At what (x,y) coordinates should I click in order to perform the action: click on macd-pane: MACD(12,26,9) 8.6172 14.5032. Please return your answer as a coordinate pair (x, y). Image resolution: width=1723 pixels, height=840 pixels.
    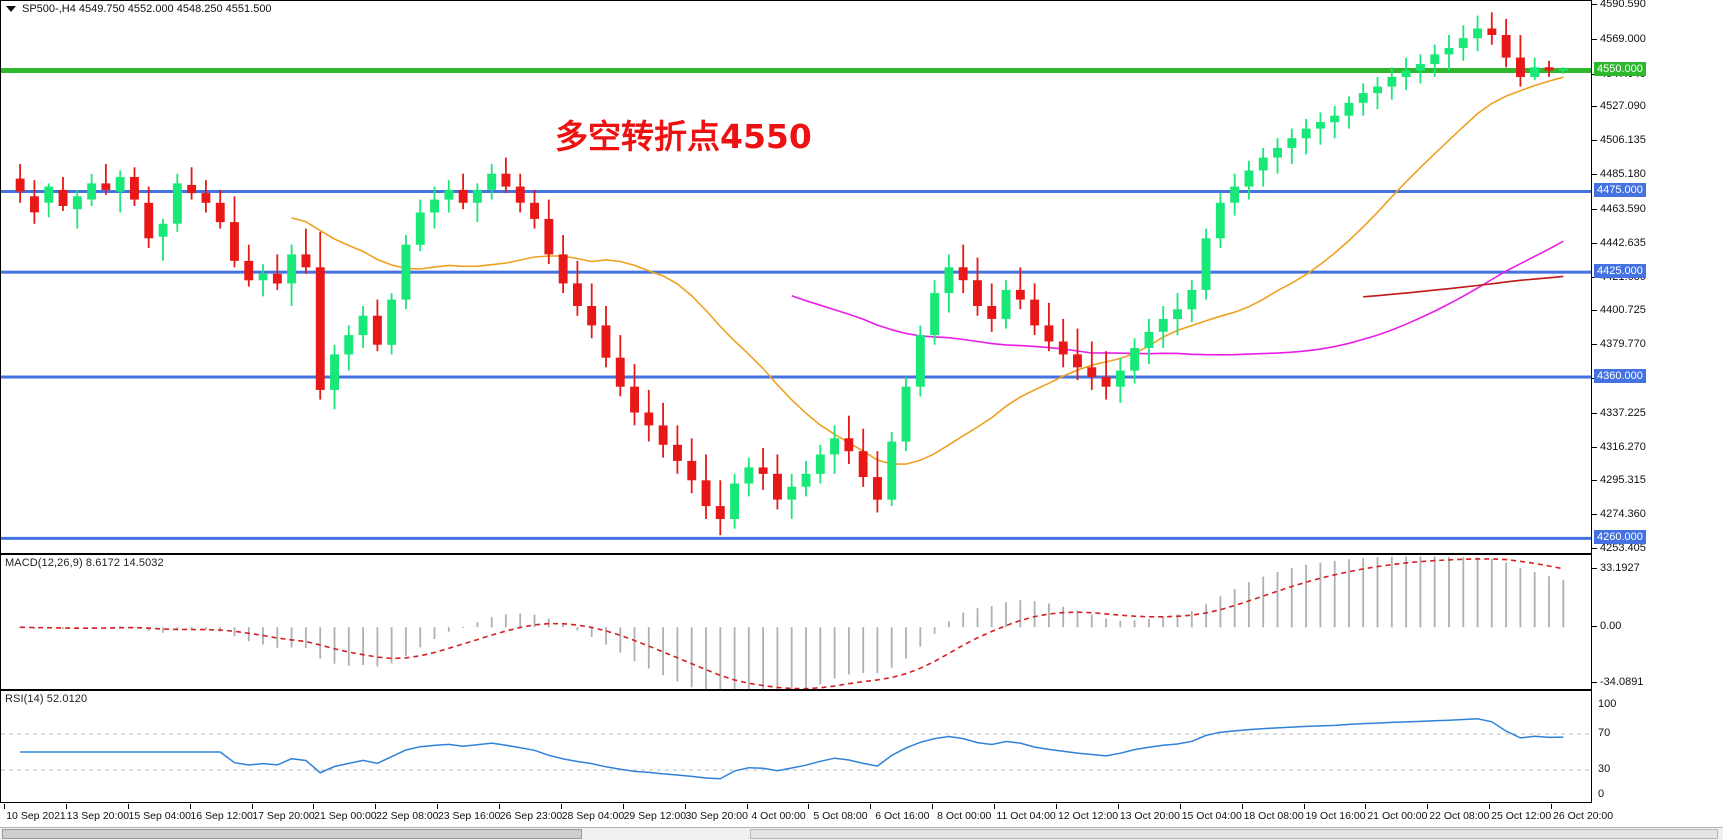
    Looking at the image, I should click on (796, 622).